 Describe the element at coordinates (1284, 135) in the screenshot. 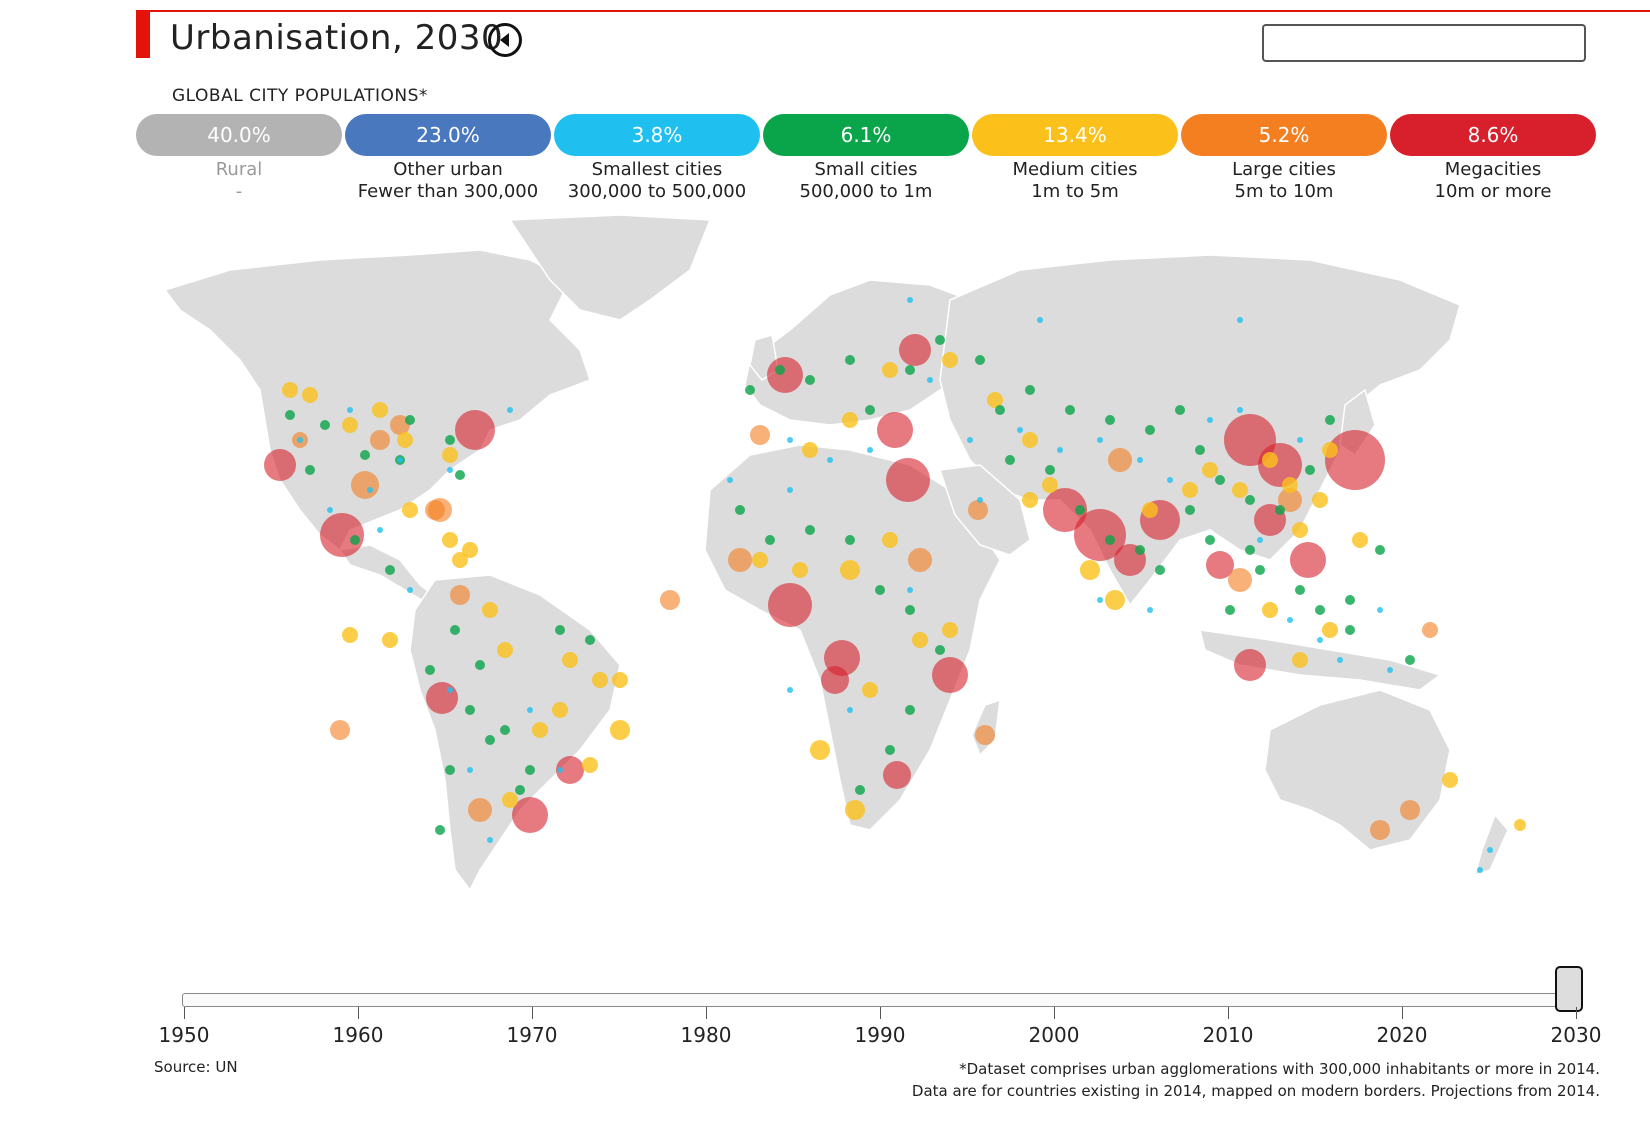

I see `legend-pill: 5.2%` at that location.